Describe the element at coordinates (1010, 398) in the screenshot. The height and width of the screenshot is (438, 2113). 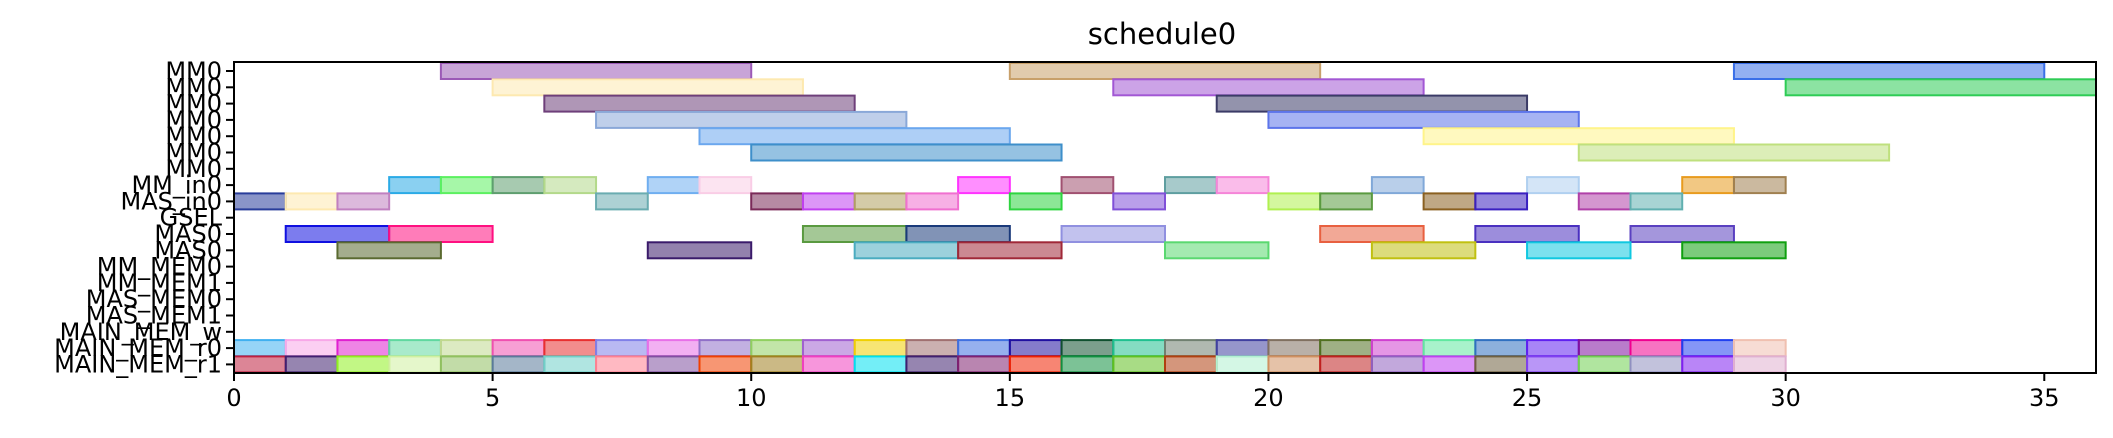
I see `x-tick-label-3: 15` at that location.